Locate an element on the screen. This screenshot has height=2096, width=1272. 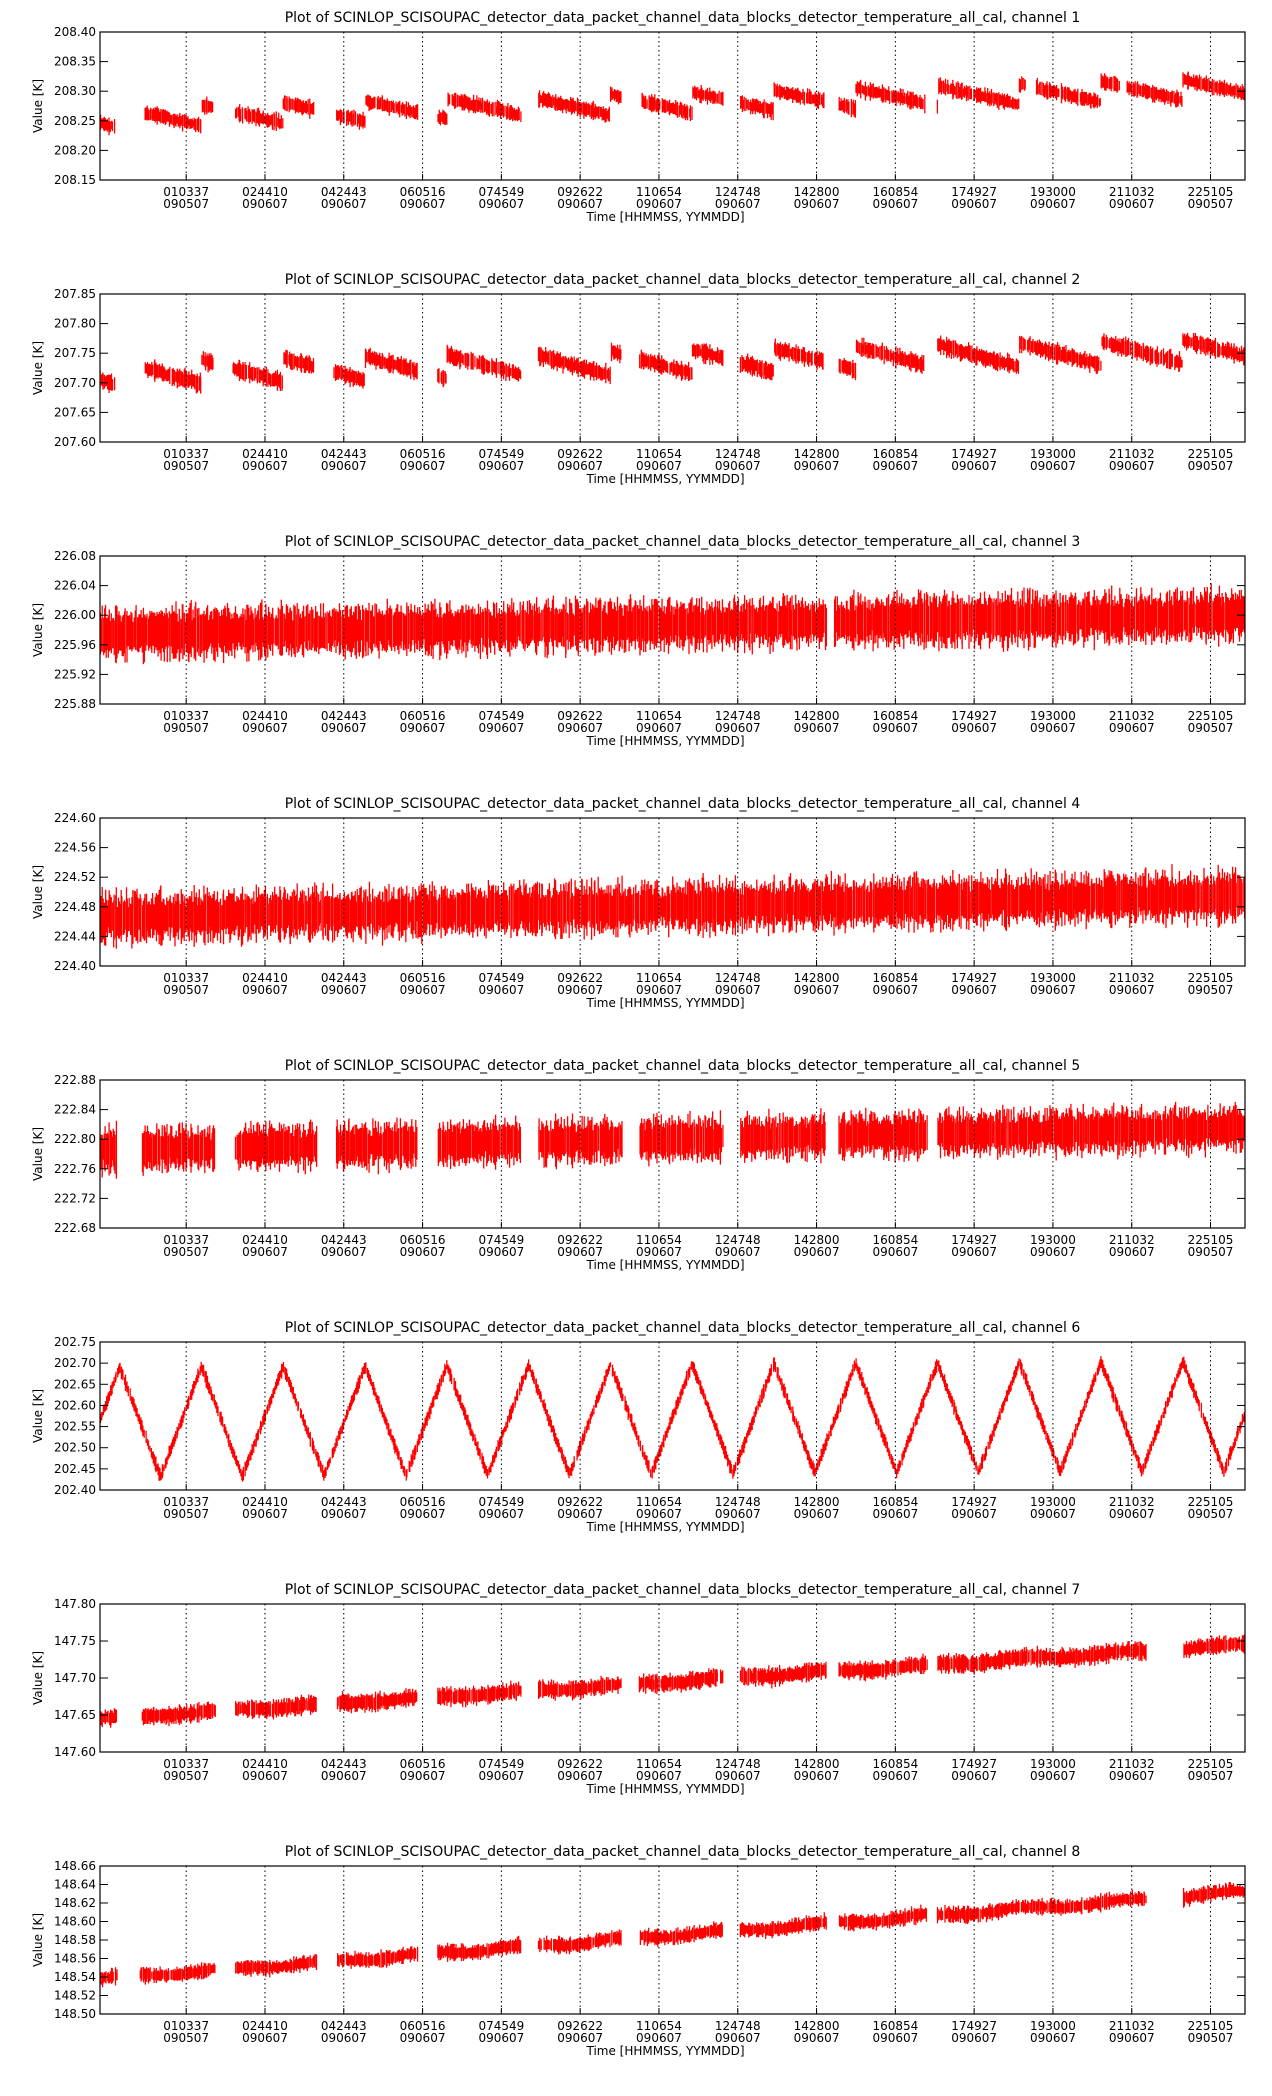
y-tick-label: 208.25 is located at coordinates (75, 121).